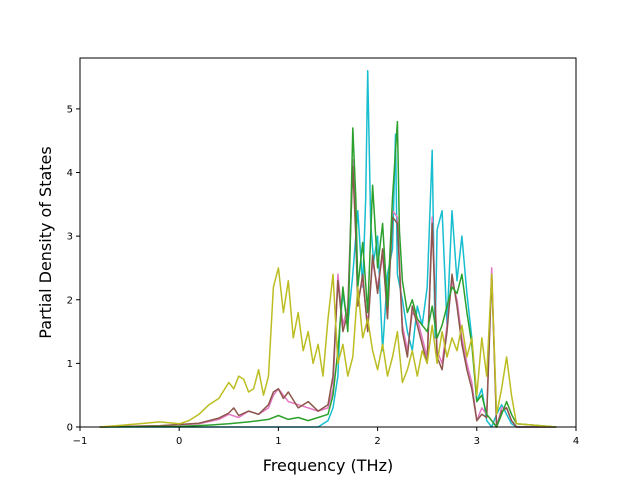 Image resolution: width=640 pixels, height=480 pixels. Describe the element at coordinates (278, 441) in the screenshot. I see `x-tick-label-2: 1` at that location.